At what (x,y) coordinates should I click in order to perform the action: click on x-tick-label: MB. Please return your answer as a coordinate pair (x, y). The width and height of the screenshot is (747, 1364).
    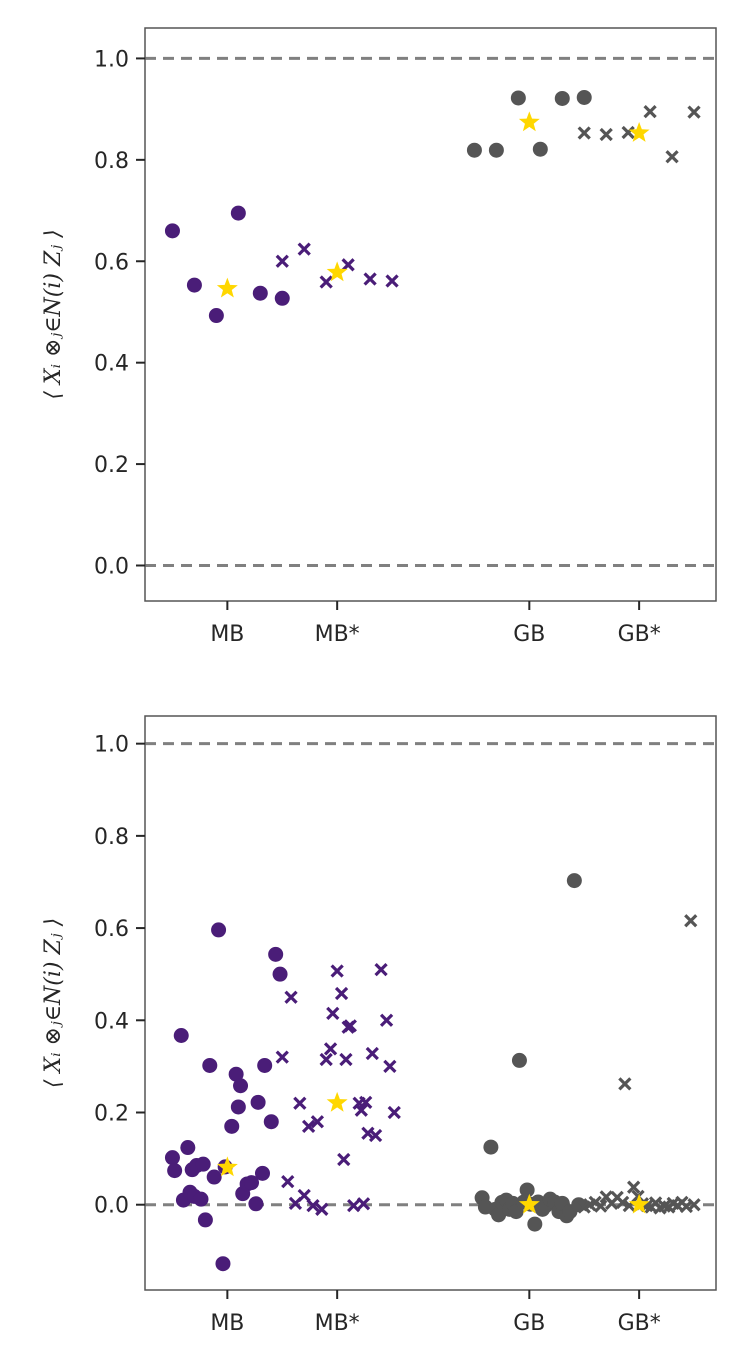
    Looking at the image, I should click on (227, 634).